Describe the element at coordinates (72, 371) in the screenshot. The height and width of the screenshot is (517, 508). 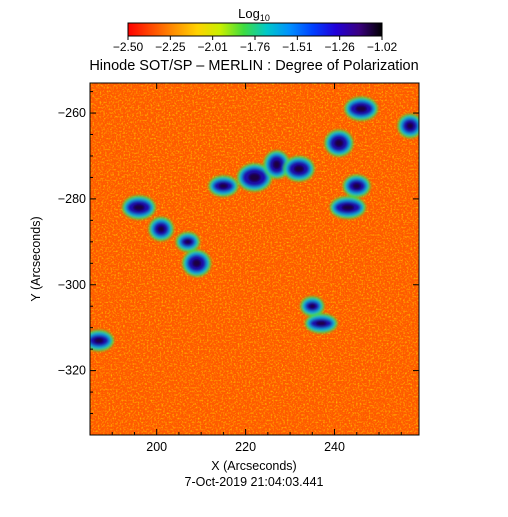
I see `y-tick-label: −320` at that location.